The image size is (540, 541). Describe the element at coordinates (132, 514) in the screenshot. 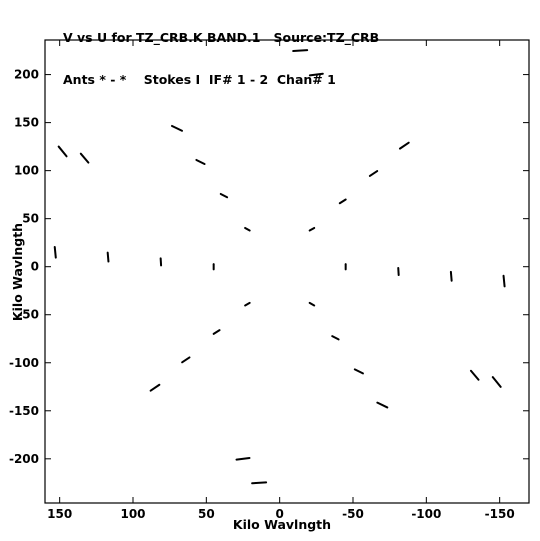

I see `x-tick-label: 100` at that location.